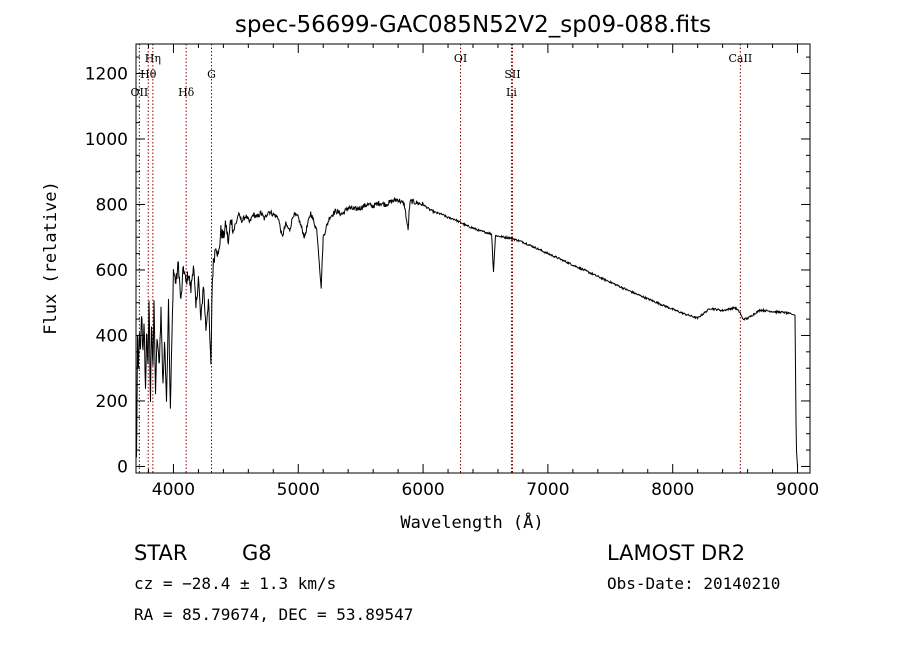 The width and height of the screenshot is (900, 649). Describe the element at coordinates (512, 74) in the screenshot. I see `marker-label: SII` at that location.